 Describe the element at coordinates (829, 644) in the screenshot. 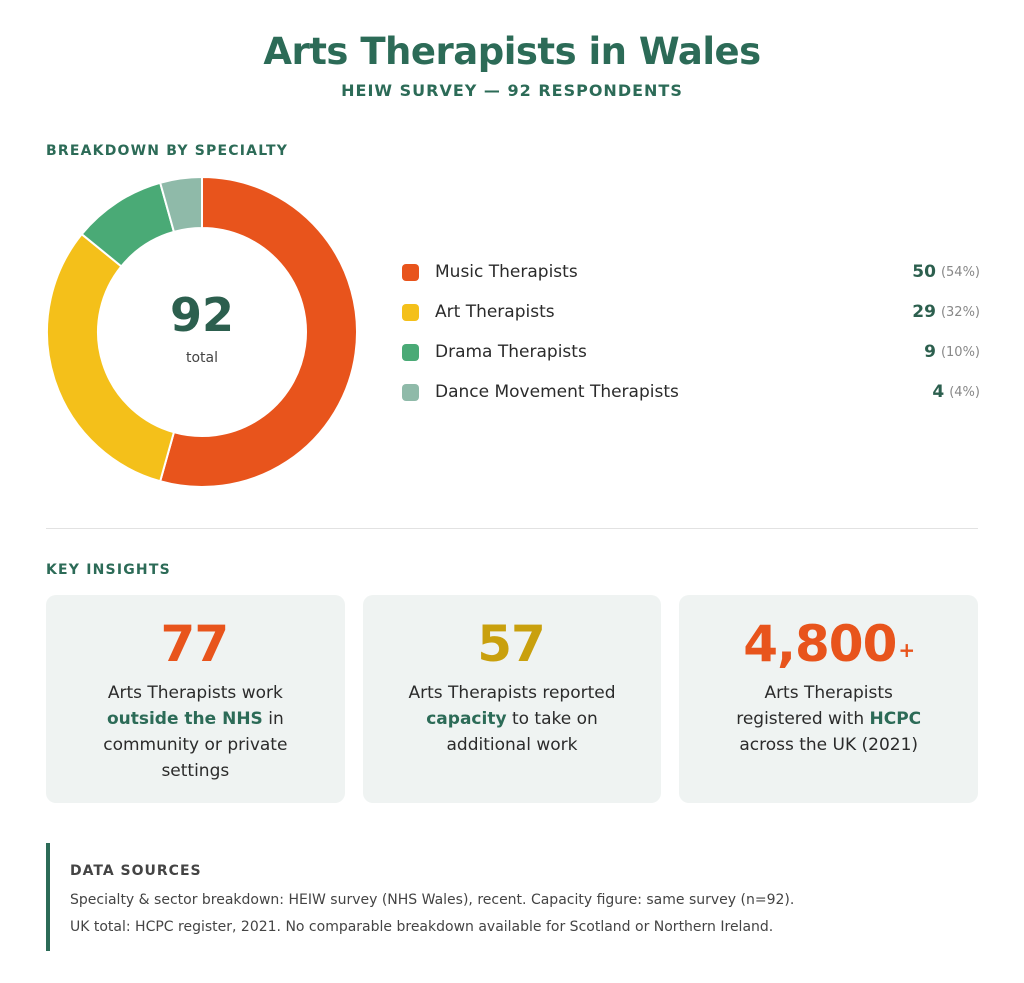

I see `insight-number: 4,800 +` at that location.